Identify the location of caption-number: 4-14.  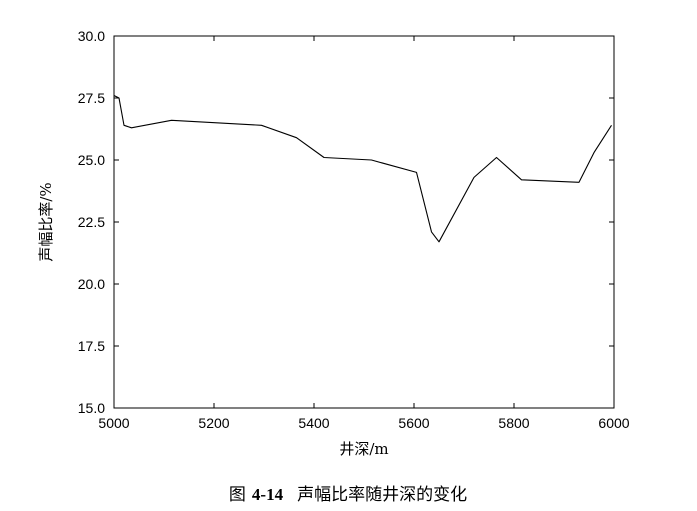
(268, 494).